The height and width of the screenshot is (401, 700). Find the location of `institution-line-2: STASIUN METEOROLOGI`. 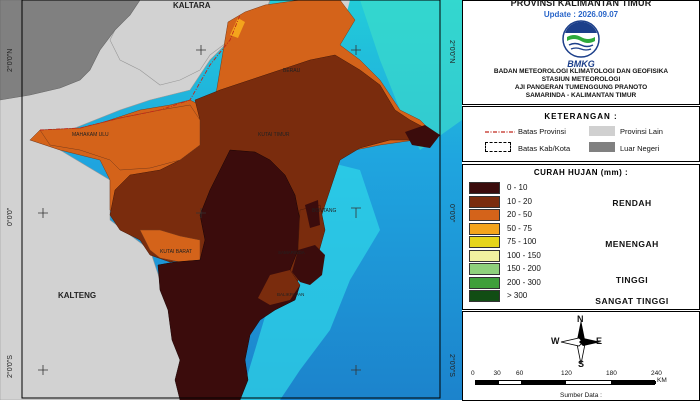

institution-line-2: STASIUN METEOROLOGI is located at coordinates (581, 79).